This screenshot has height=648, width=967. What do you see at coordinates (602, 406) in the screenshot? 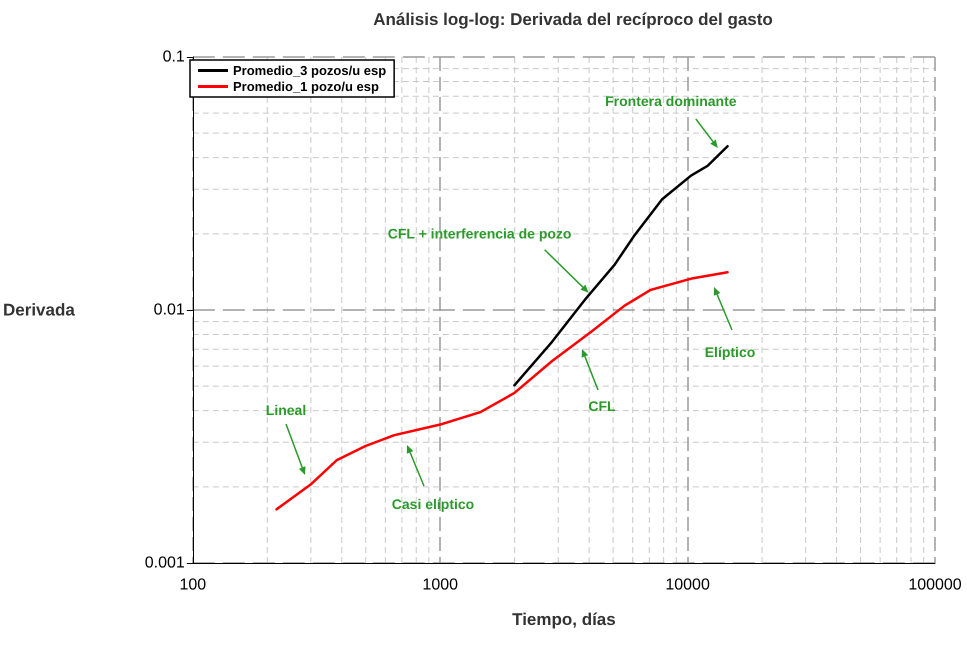
I see `annotation: CFL` at bounding box center [602, 406].